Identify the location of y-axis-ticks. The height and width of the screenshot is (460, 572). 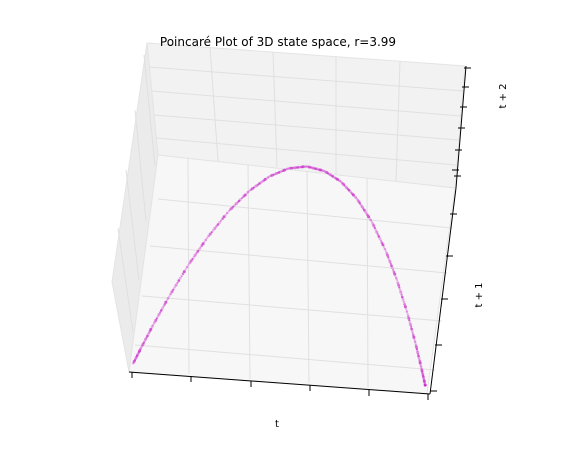
(445, 283).